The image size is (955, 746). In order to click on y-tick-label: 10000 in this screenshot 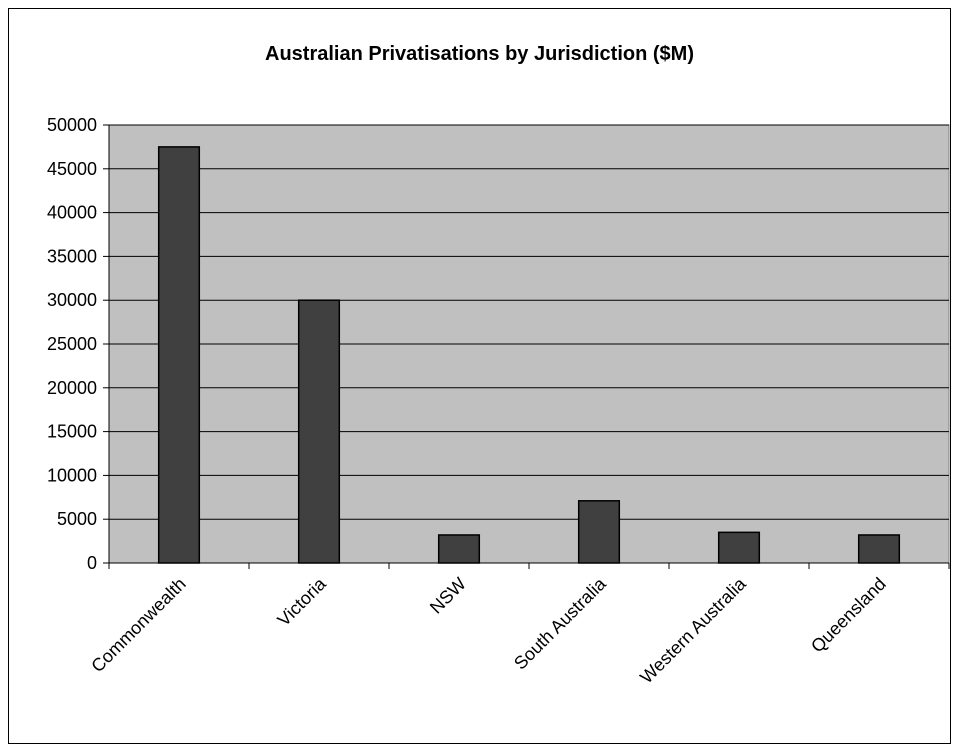, I will do `click(72, 475)`.